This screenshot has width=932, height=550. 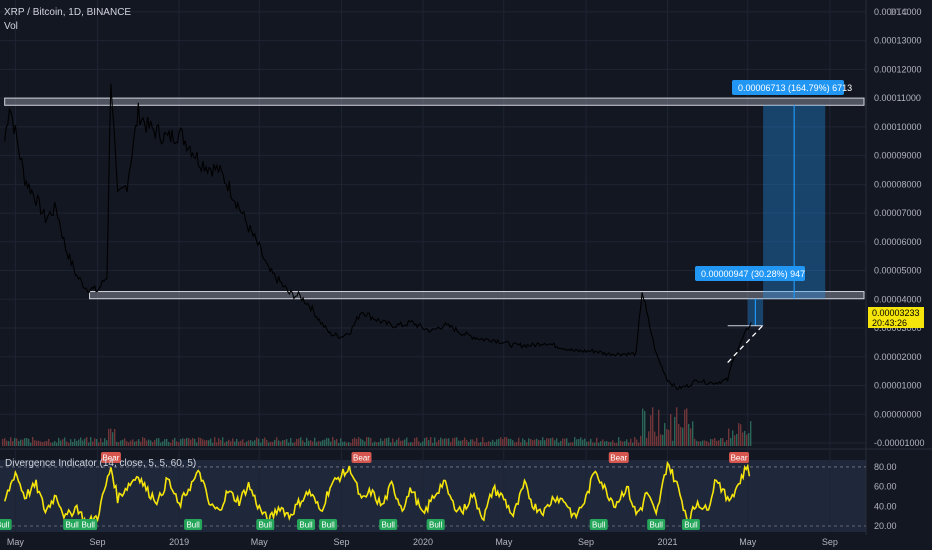 What do you see at coordinates (422, 542) in the screenshot?
I see `time-axis: May Sep 2019 May Sep 2020 May Sep 2021 May Sep` at bounding box center [422, 542].